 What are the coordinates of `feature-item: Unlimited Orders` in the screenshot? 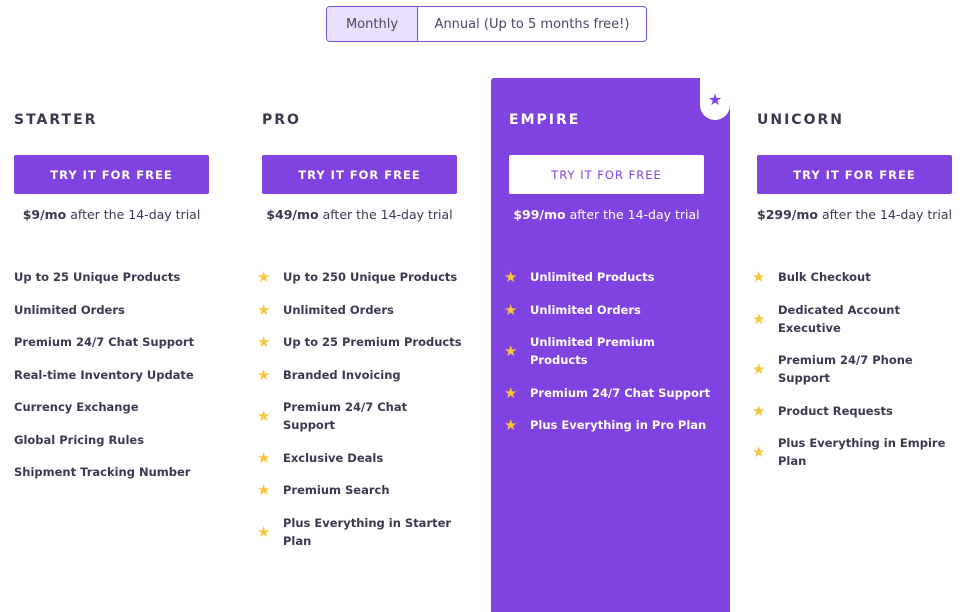 It's located at (117, 310).